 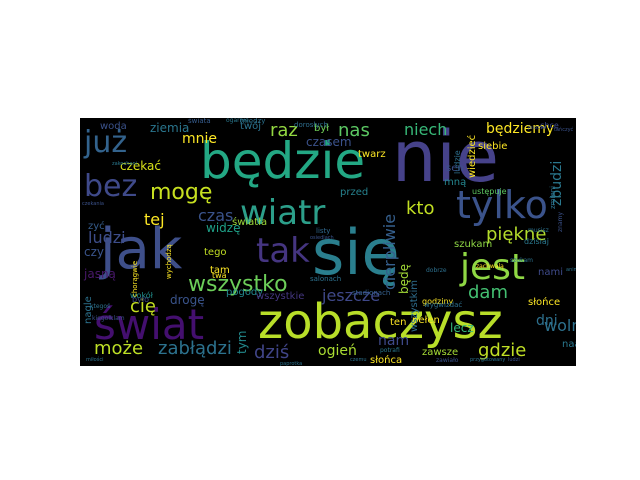 I want to click on cloud-word: chcę, so click(x=549, y=125).